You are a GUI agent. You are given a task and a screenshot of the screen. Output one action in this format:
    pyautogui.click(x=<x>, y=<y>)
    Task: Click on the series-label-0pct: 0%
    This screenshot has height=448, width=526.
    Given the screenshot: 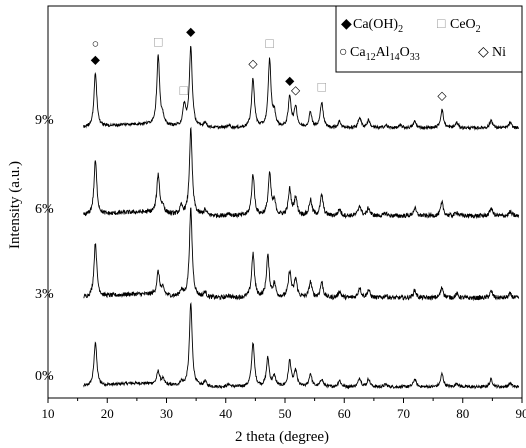 What is the action you would take?
    pyautogui.click(x=44, y=376)
    